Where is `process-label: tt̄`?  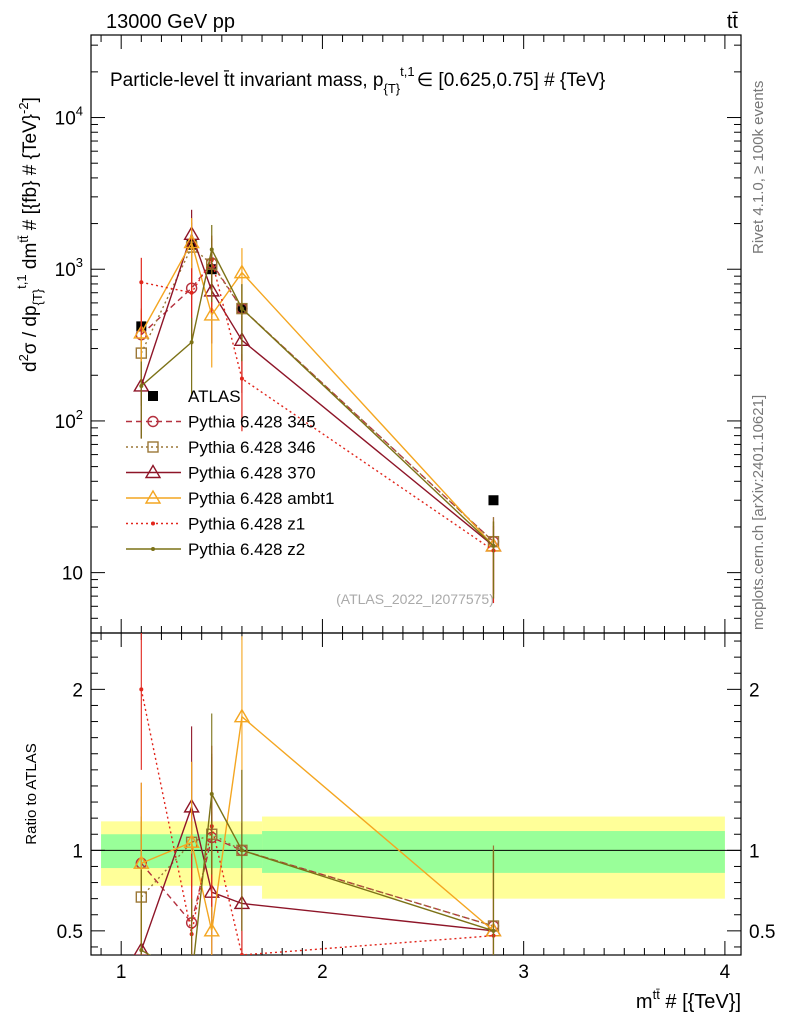
process-label: tt̄ is located at coordinates (733, 22).